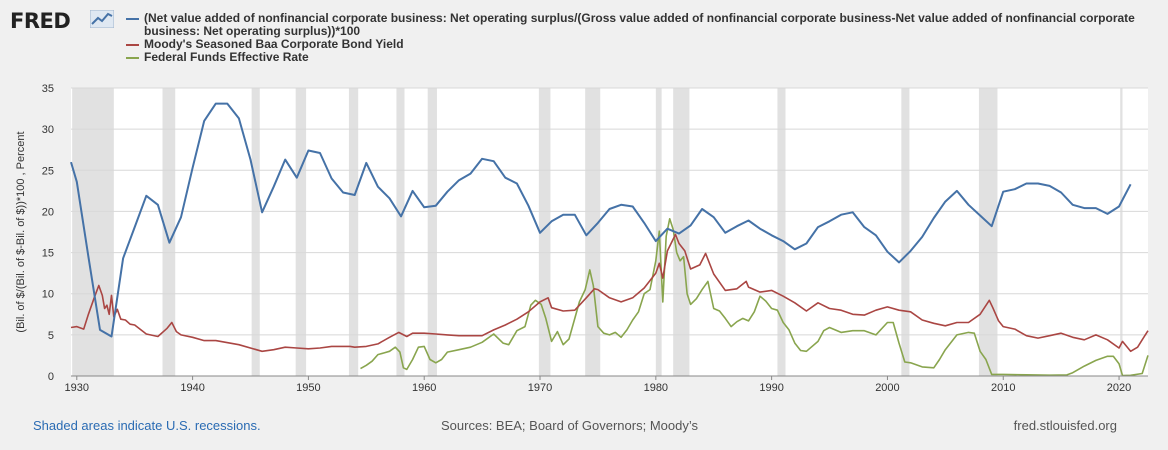  Describe the element at coordinates (606, 384) in the screenshot. I see `x-axis-ticks: 1930 1940 1950 1960 1970 1980 1990 2000 2010 2020` at that location.